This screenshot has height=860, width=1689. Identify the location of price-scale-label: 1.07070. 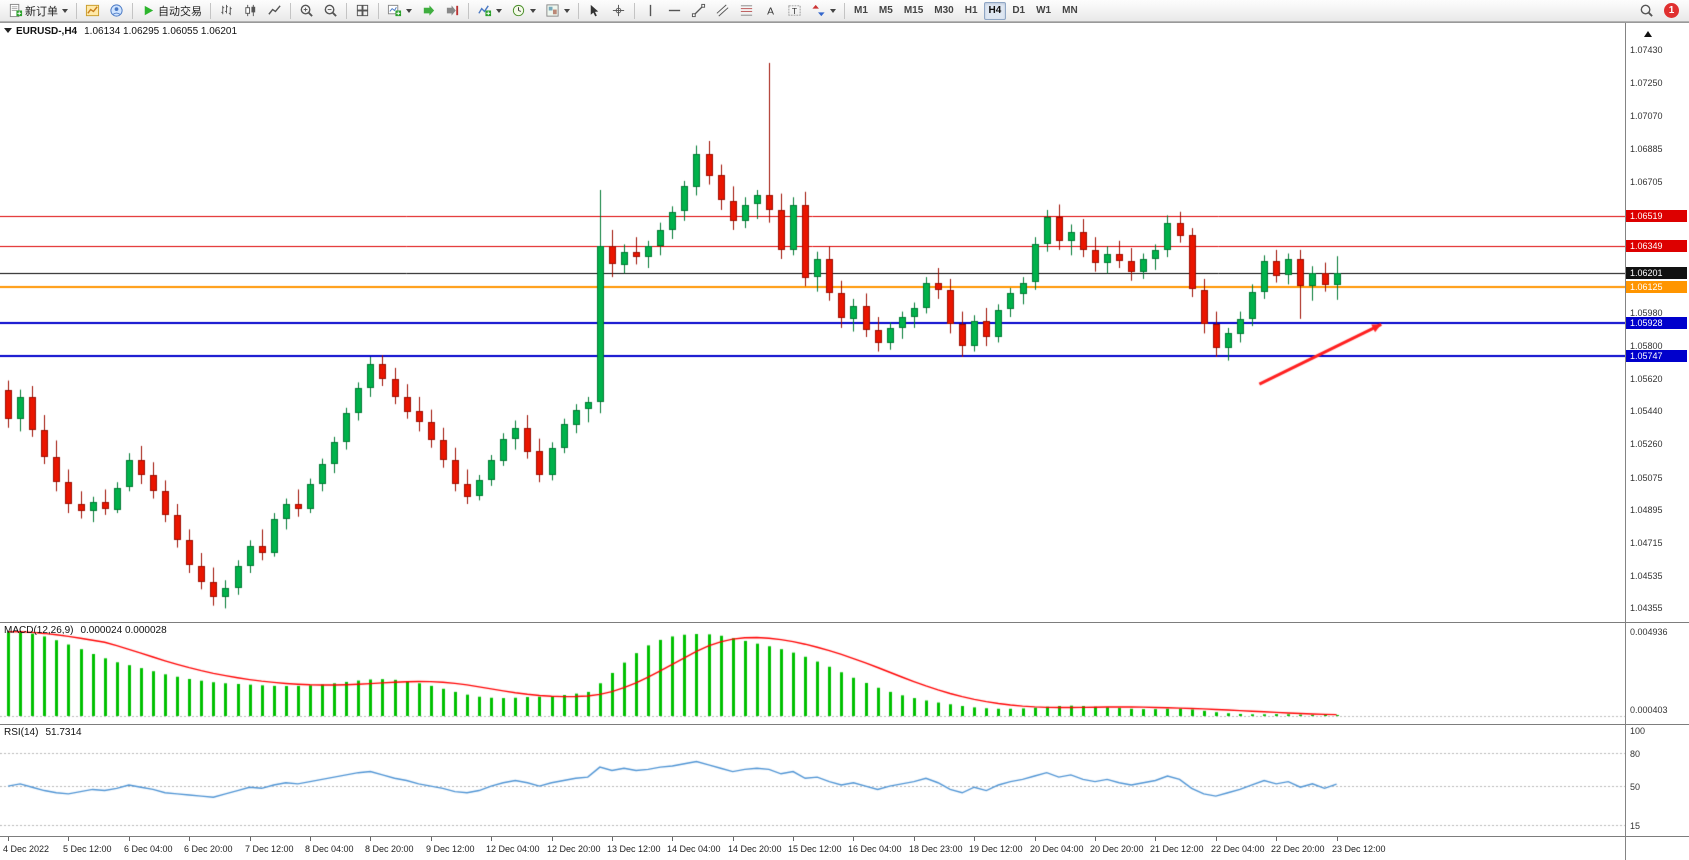
(1646, 115).